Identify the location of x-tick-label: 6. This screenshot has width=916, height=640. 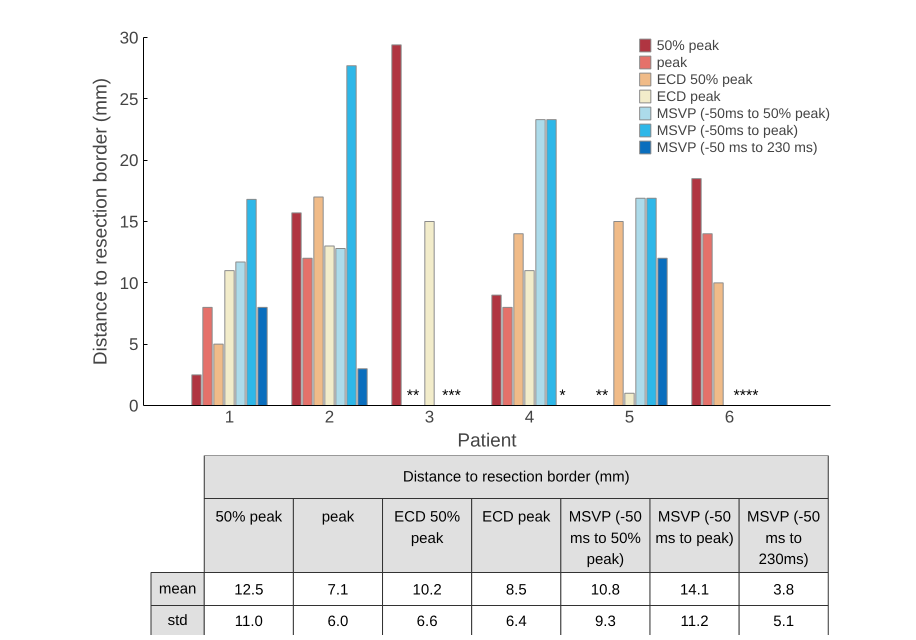
(729, 417).